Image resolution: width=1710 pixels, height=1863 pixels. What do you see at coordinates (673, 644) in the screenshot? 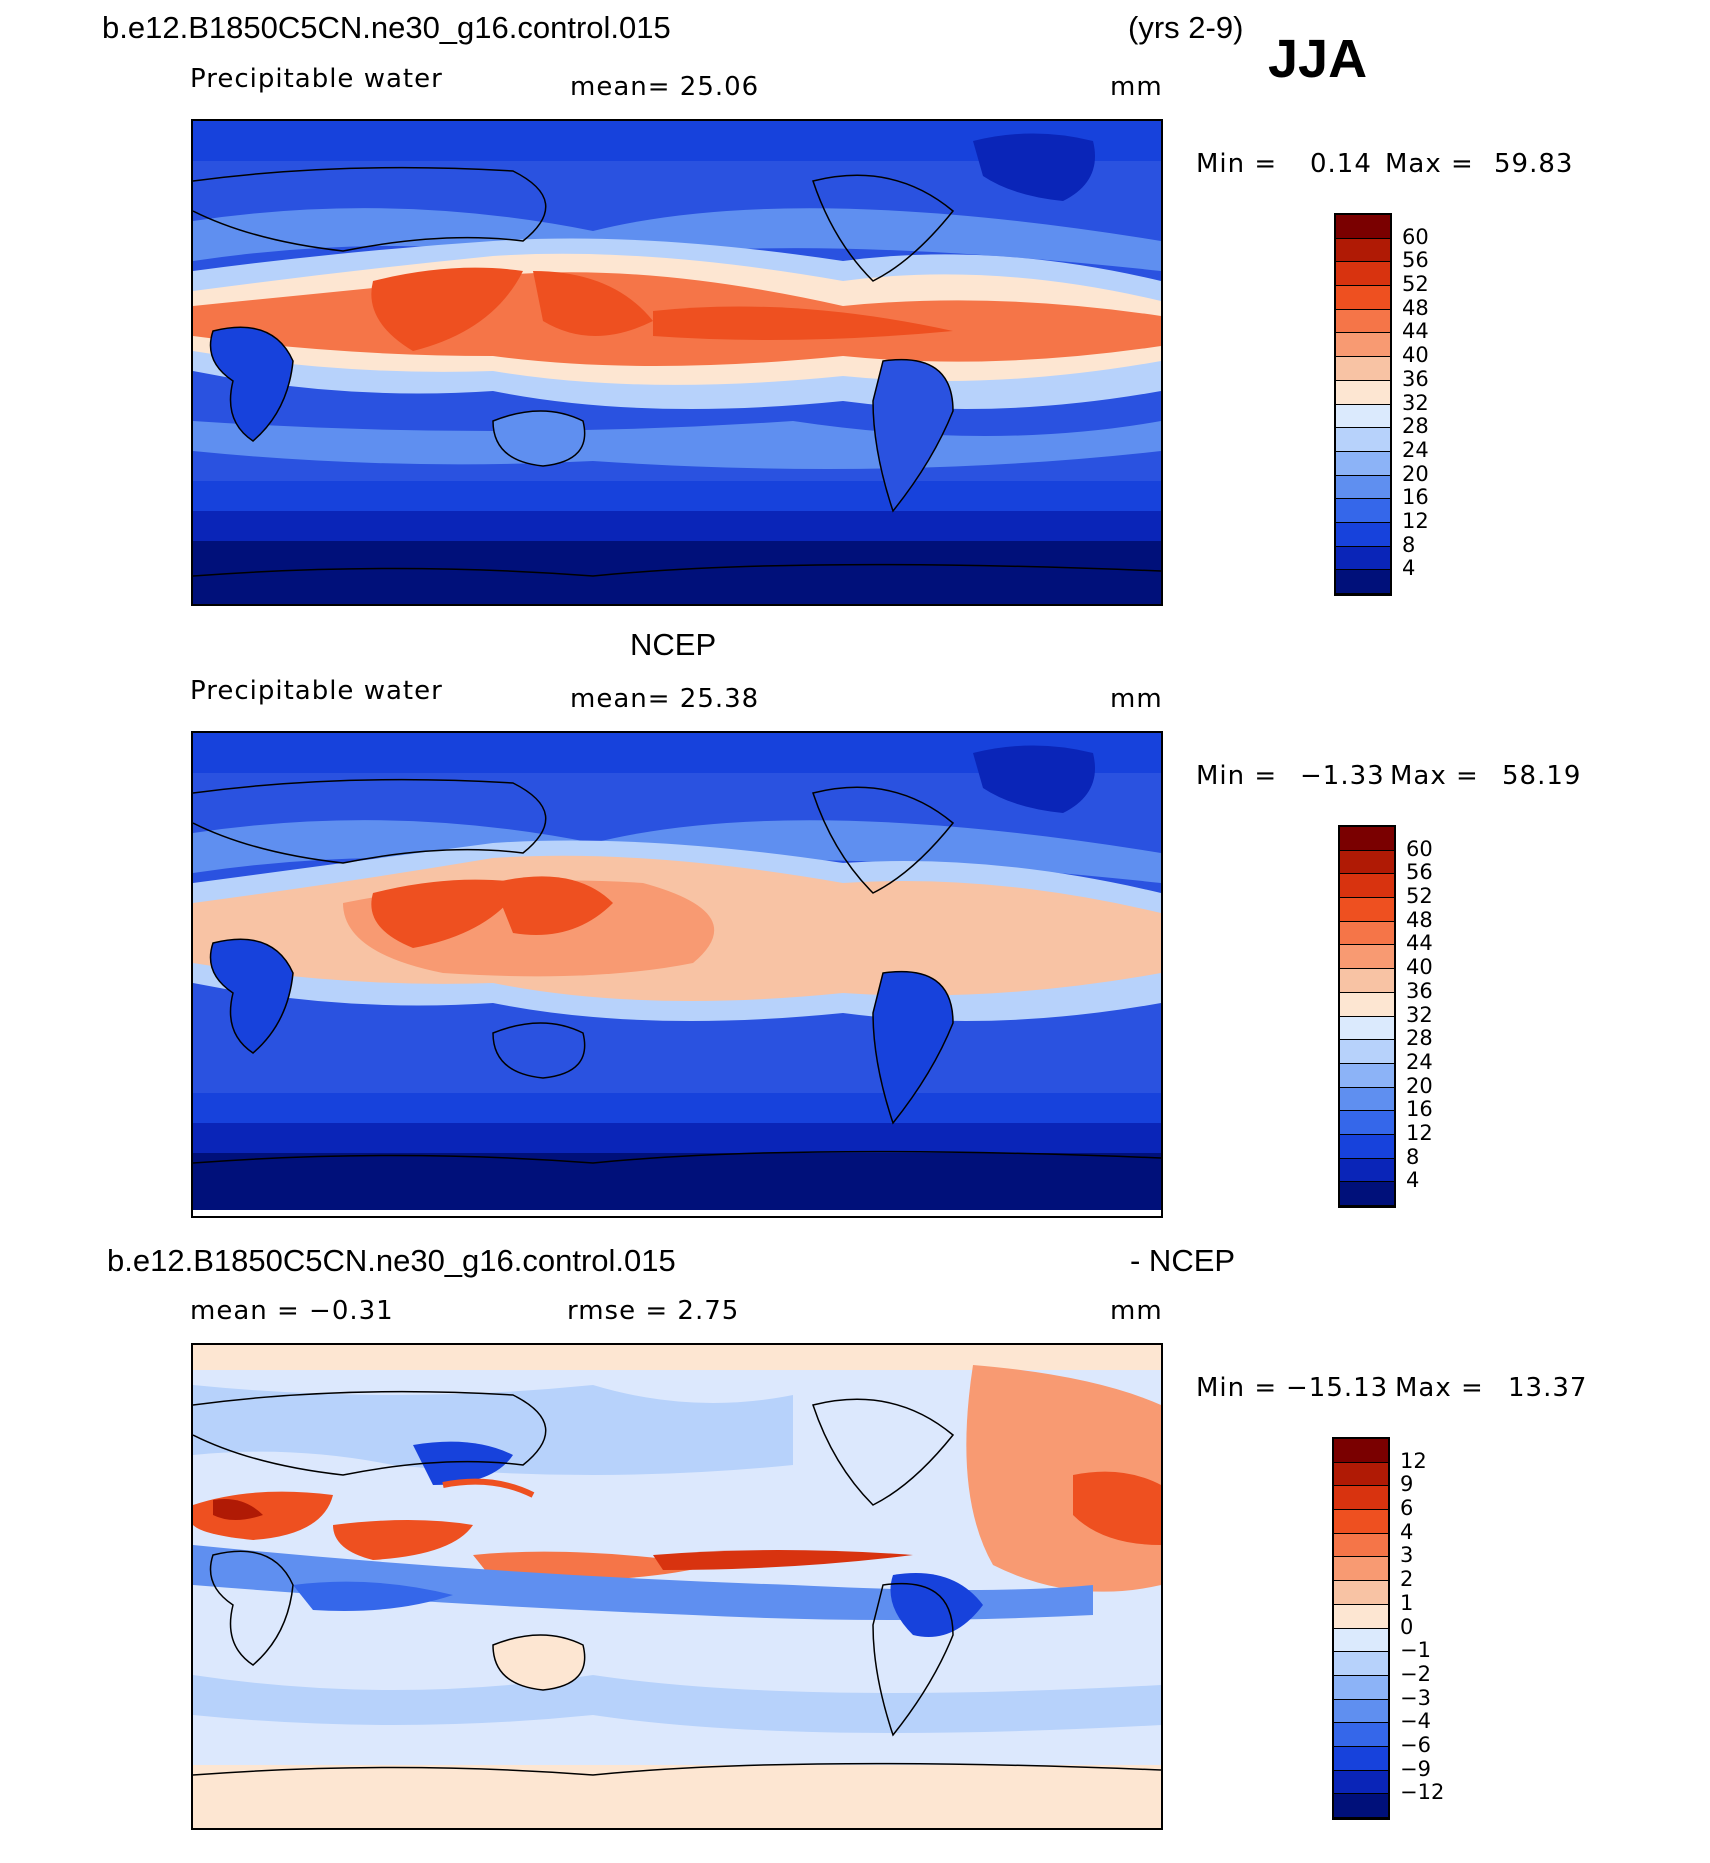
I see `panel2-title: NCEP` at bounding box center [673, 644].